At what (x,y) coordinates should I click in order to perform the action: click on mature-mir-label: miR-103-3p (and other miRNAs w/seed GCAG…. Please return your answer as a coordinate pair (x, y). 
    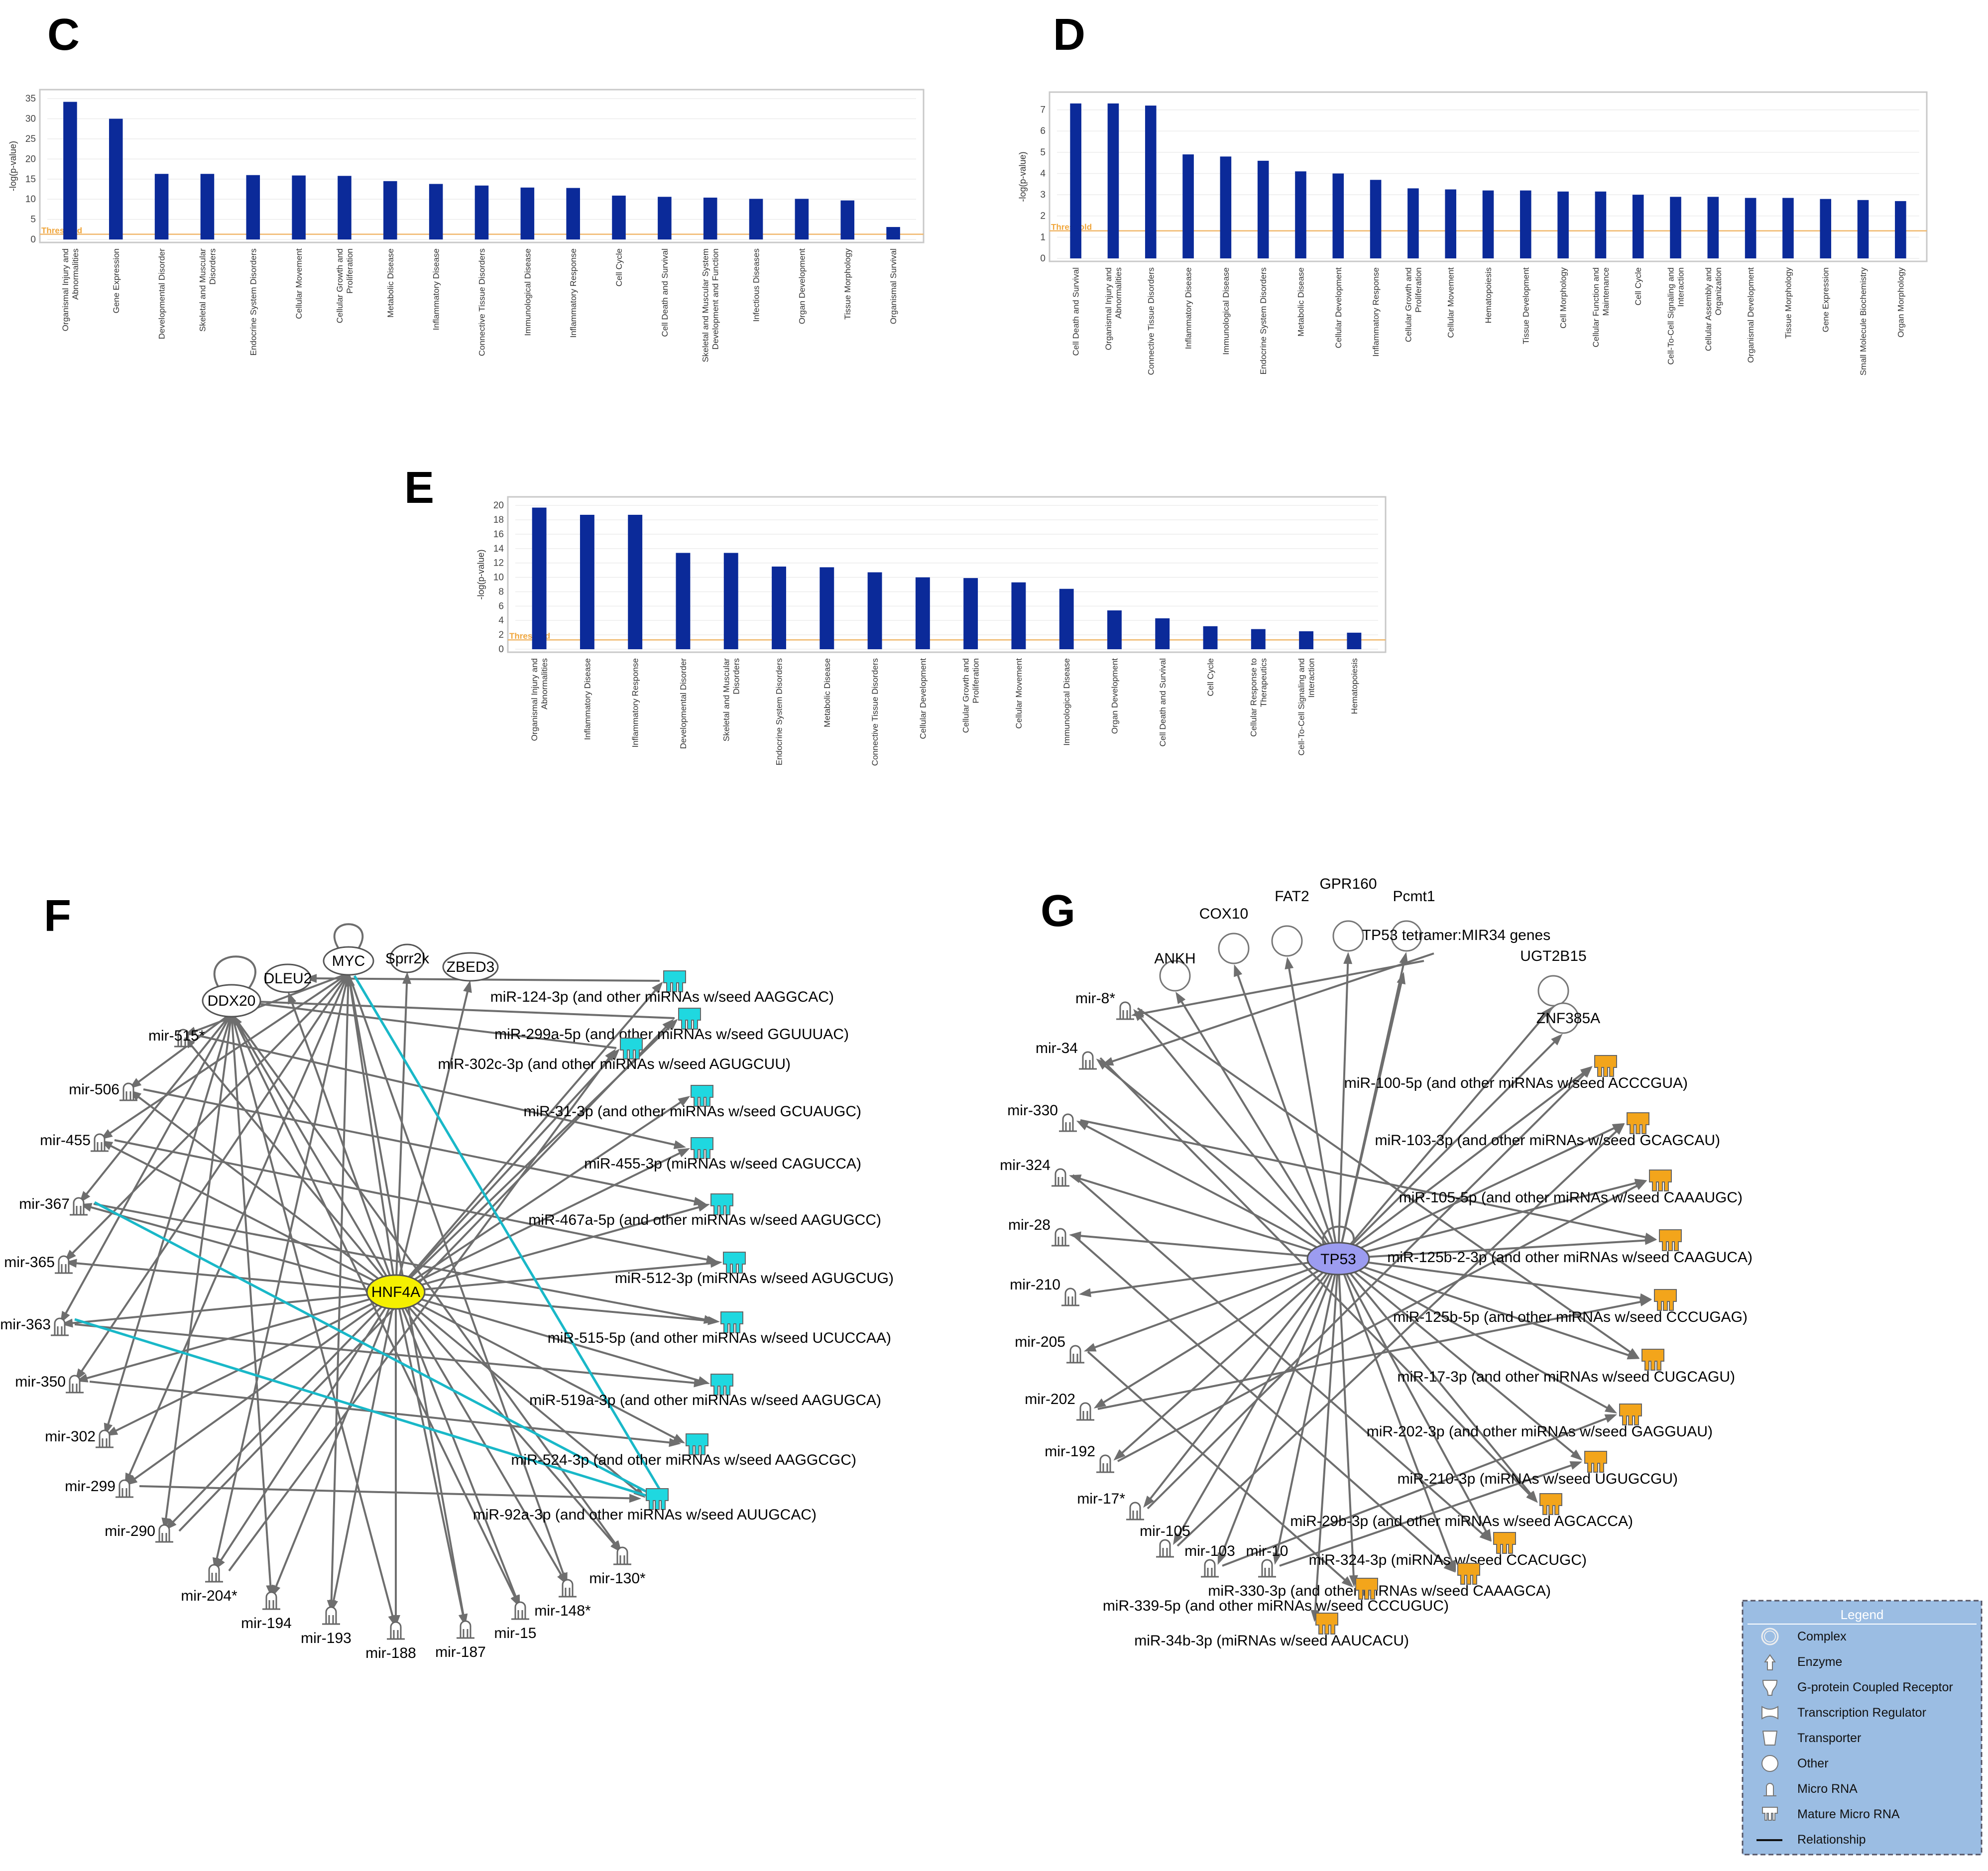
    Looking at the image, I should click on (1548, 1140).